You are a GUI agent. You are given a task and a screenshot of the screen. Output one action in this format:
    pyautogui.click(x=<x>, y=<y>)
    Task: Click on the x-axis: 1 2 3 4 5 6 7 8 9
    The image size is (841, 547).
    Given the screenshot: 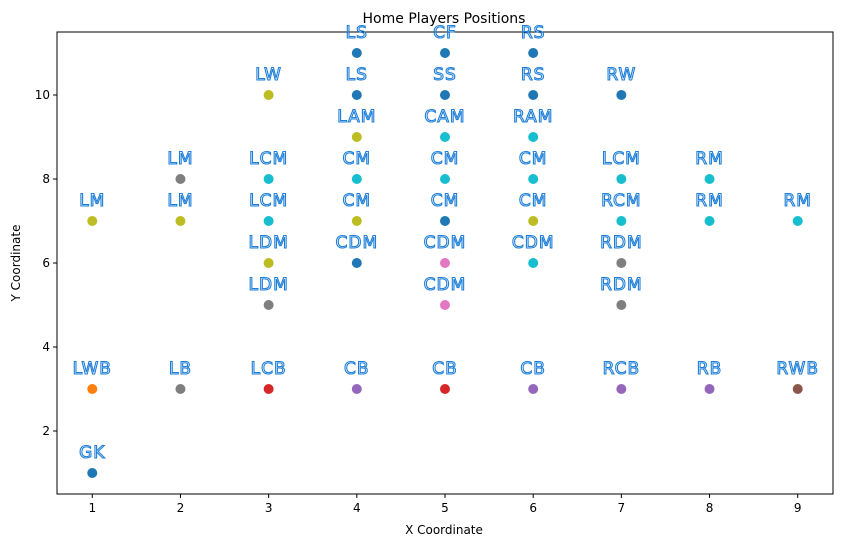 What is the action you would take?
    pyautogui.click(x=445, y=504)
    